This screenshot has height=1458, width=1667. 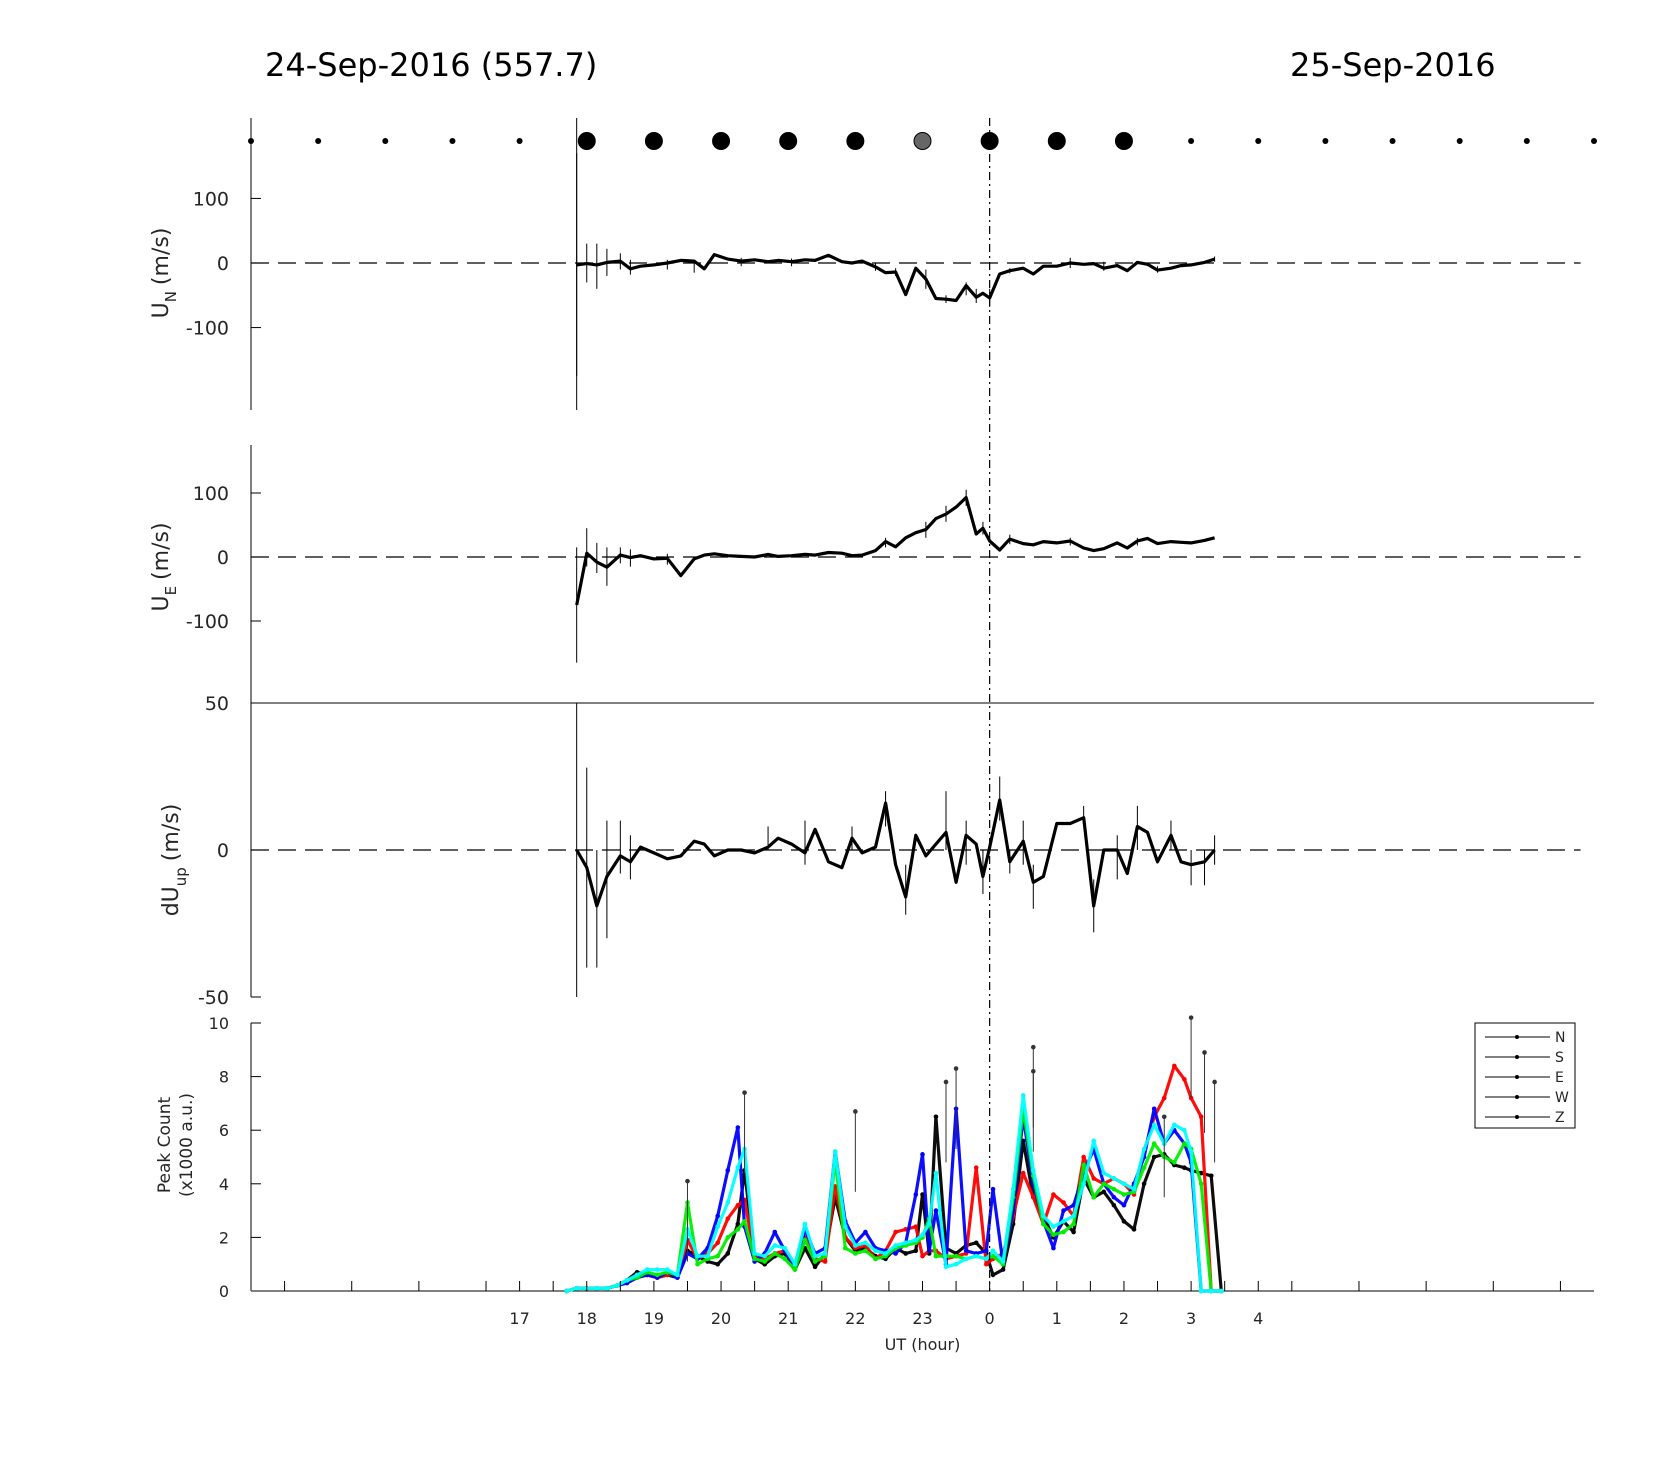 What do you see at coordinates (894, 1178) in the screenshot?
I see `series-line-S` at bounding box center [894, 1178].